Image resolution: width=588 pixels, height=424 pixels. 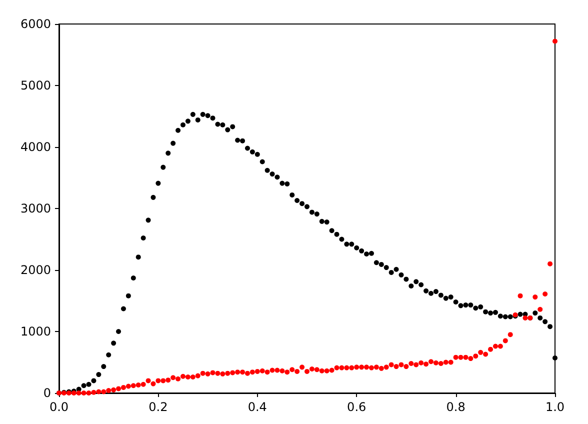 I want to click on y-tick-label: 2000, so click(x=35, y=270).